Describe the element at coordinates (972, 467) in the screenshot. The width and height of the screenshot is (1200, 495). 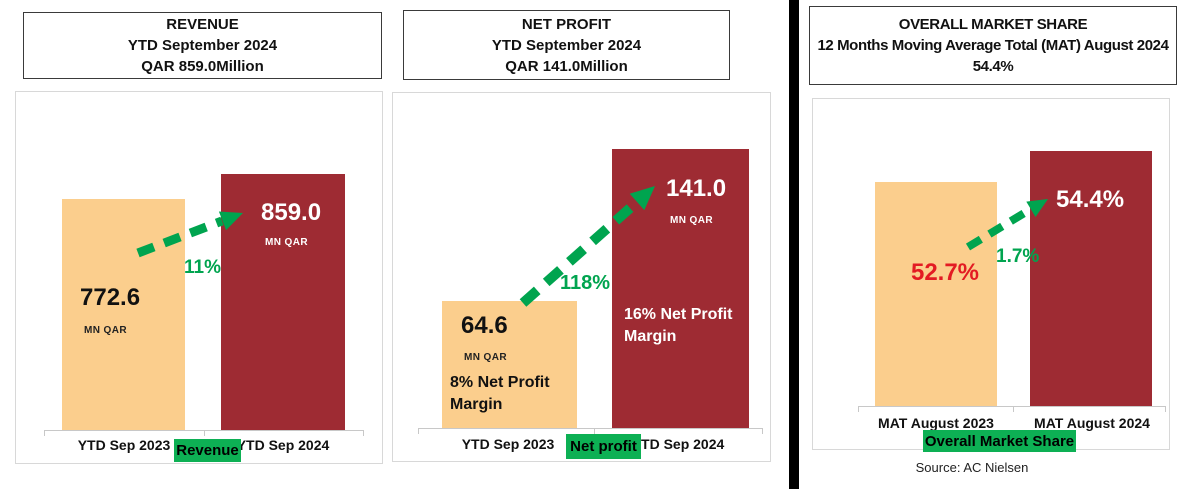
I see `source-note: Source: AC Nielsen` at that location.